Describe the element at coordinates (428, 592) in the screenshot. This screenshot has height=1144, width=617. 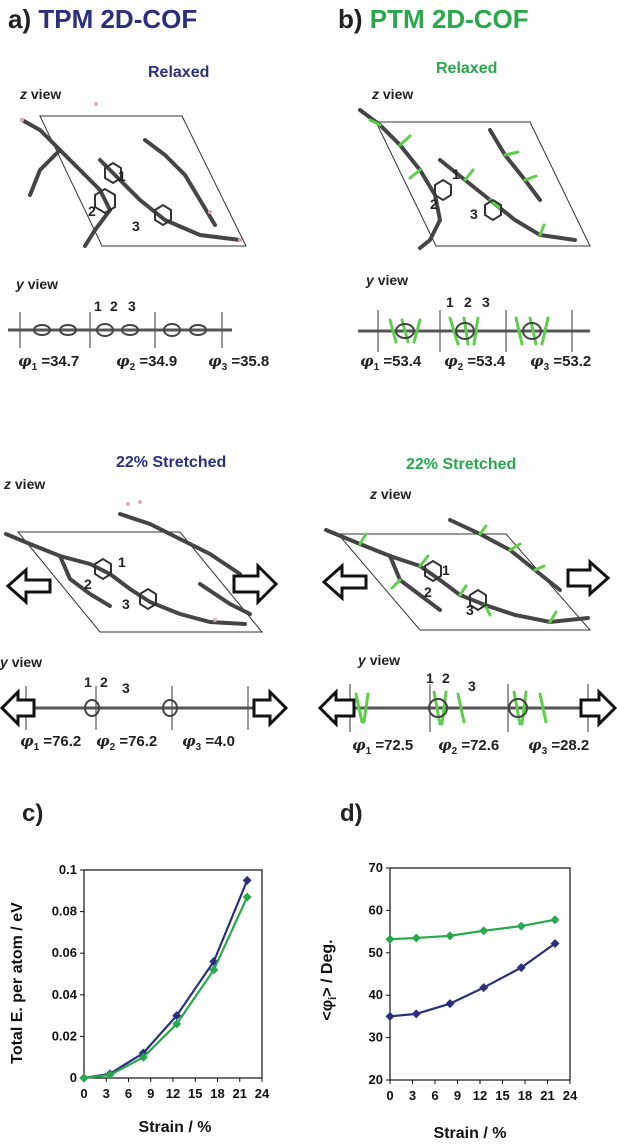
I see `panel-b-stretched-ring-2: 2` at that location.